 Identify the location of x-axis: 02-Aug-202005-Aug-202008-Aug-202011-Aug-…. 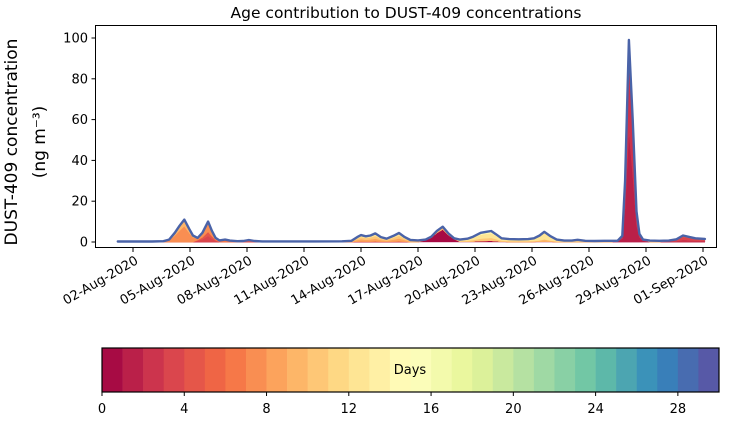
(386, 278).